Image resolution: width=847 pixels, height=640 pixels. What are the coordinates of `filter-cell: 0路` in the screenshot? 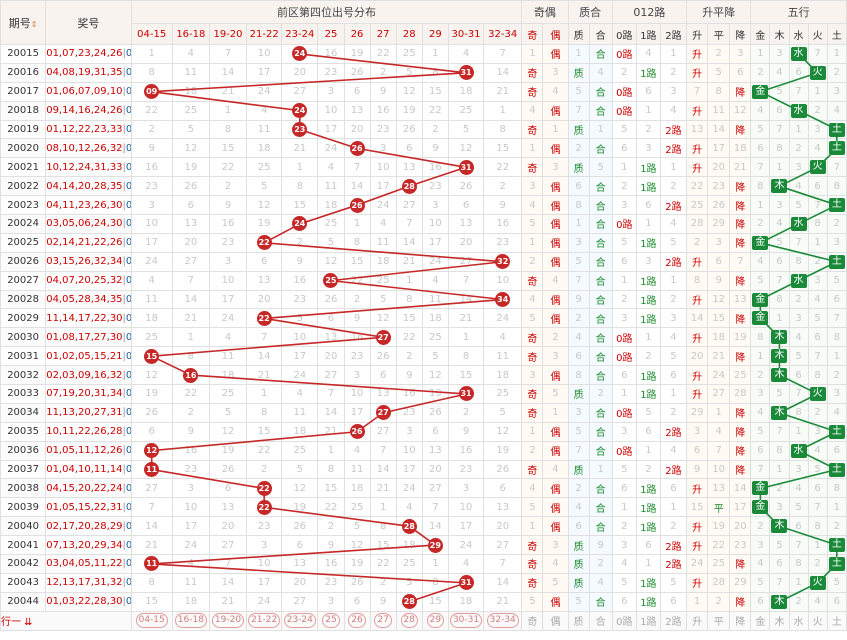 It's located at (624, 620).